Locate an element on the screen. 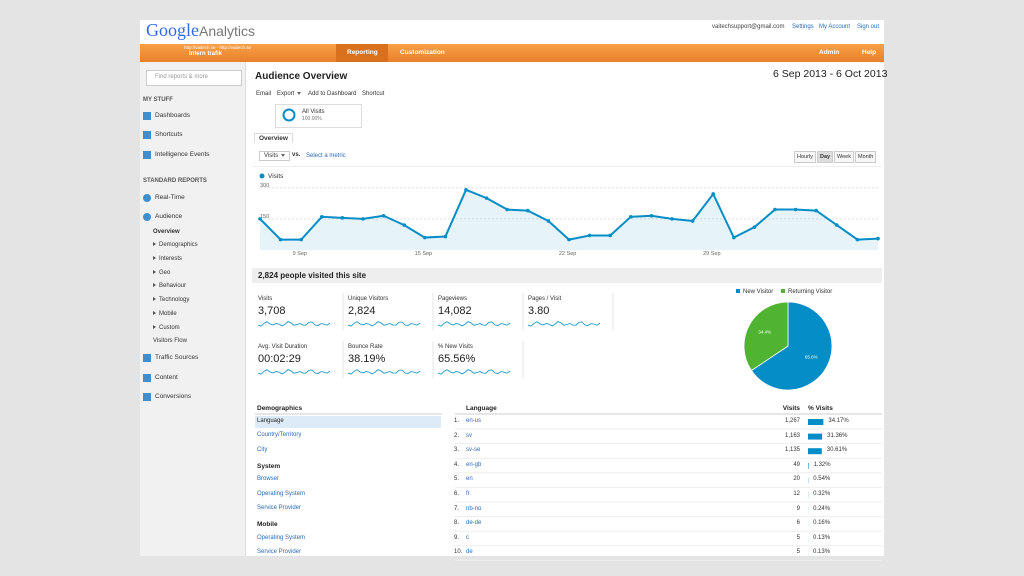  nav-subitem: Visitors Flow is located at coordinates (170, 341).